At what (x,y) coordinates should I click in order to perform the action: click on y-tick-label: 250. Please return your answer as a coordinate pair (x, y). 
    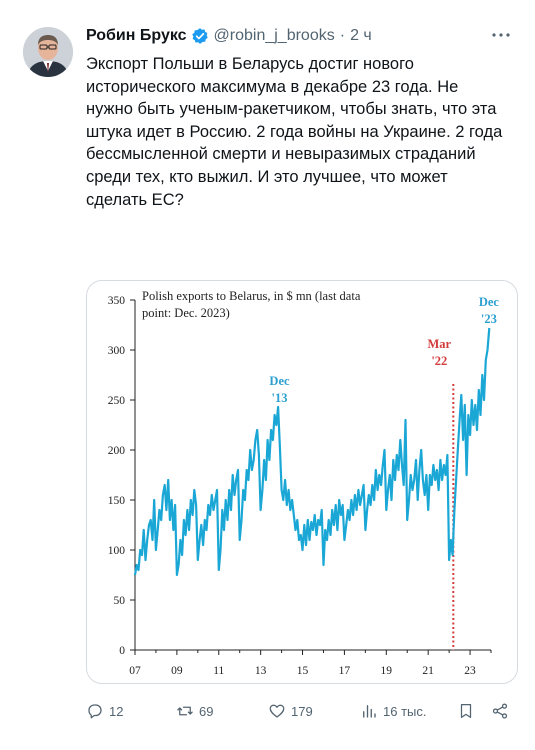
    Looking at the image, I should click on (117, 401).